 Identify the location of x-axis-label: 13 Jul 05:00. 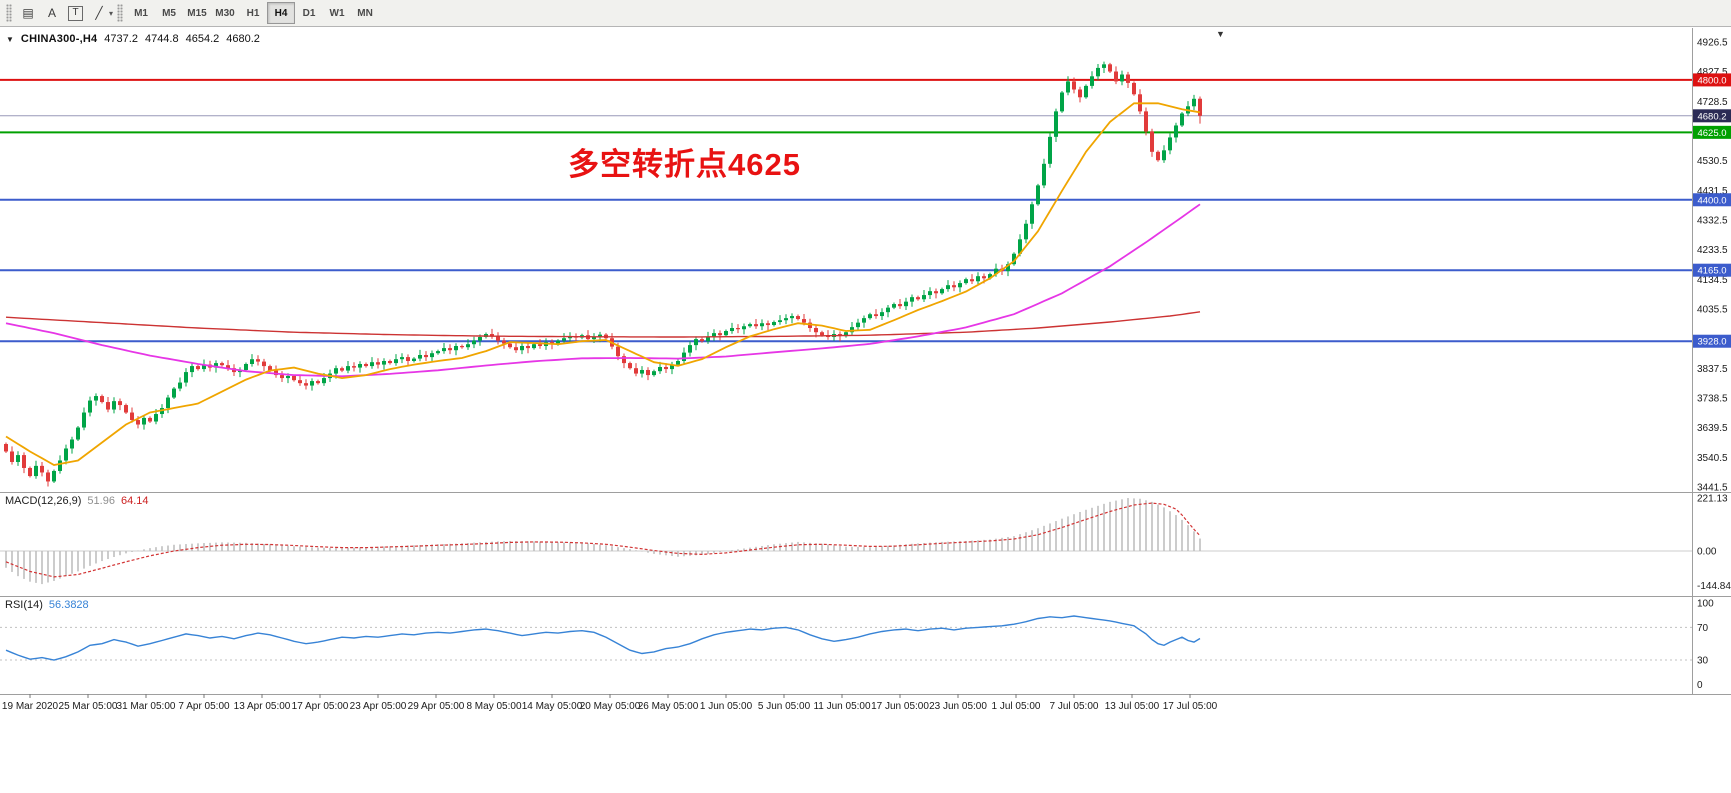
(1132, 706).